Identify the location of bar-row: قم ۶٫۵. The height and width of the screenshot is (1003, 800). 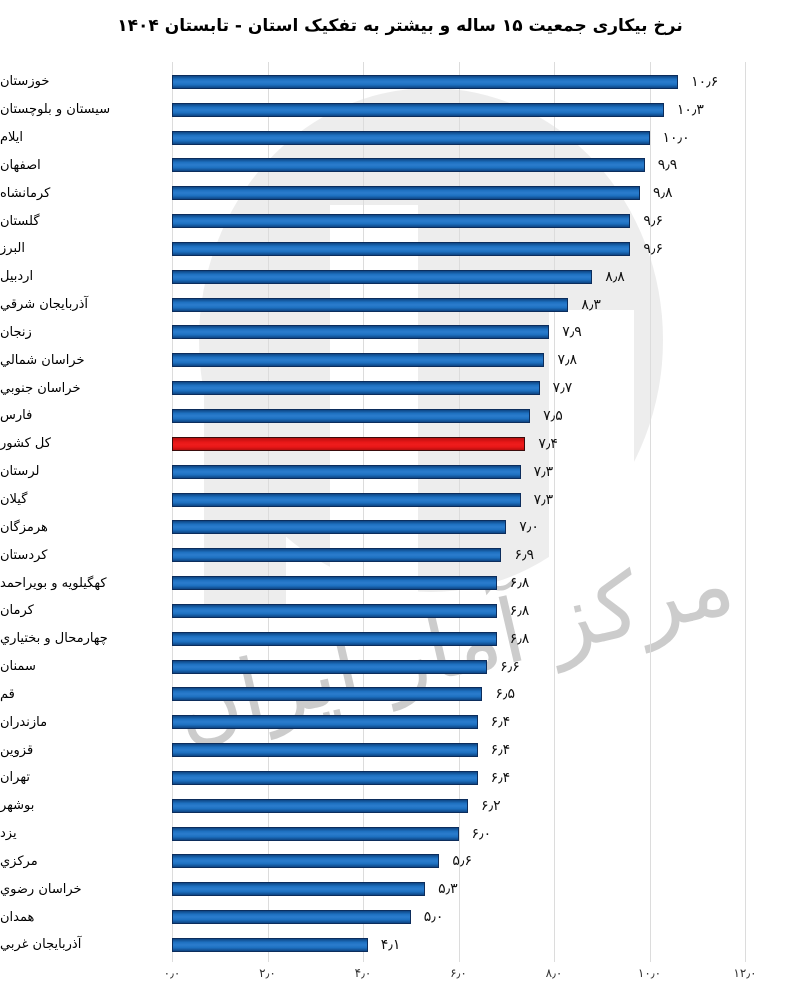
(400, 694).